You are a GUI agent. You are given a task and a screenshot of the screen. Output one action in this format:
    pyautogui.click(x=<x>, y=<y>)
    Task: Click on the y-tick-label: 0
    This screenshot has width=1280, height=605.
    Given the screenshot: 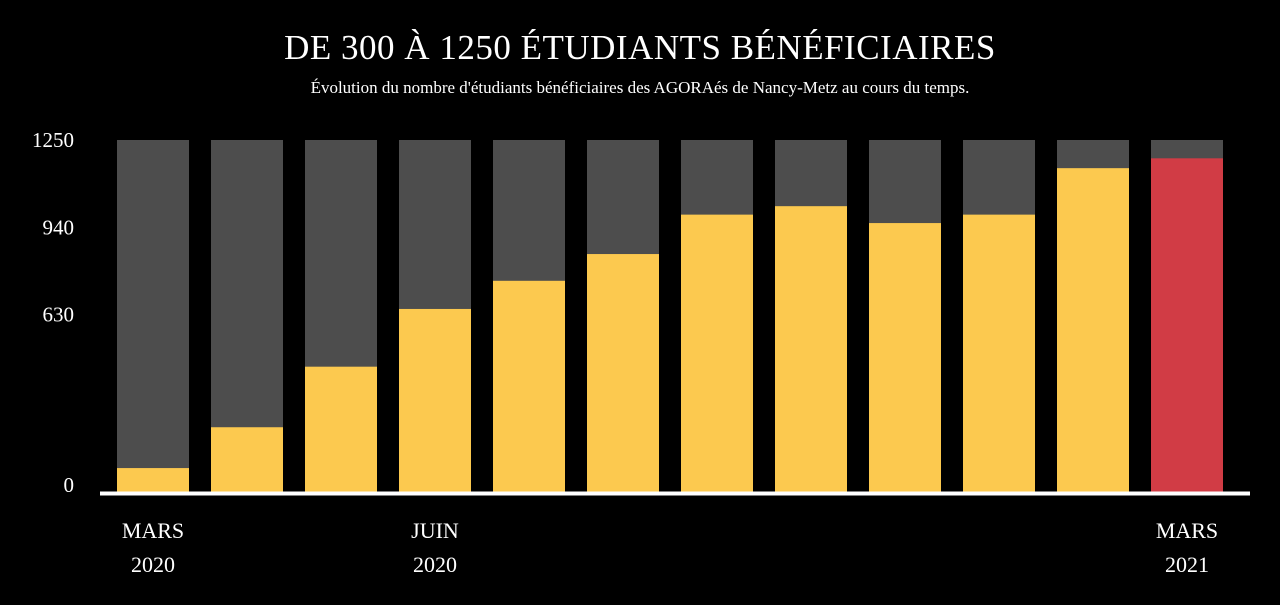 What is the action you would take?
    pyautogui.click(x=69, y=485)
    